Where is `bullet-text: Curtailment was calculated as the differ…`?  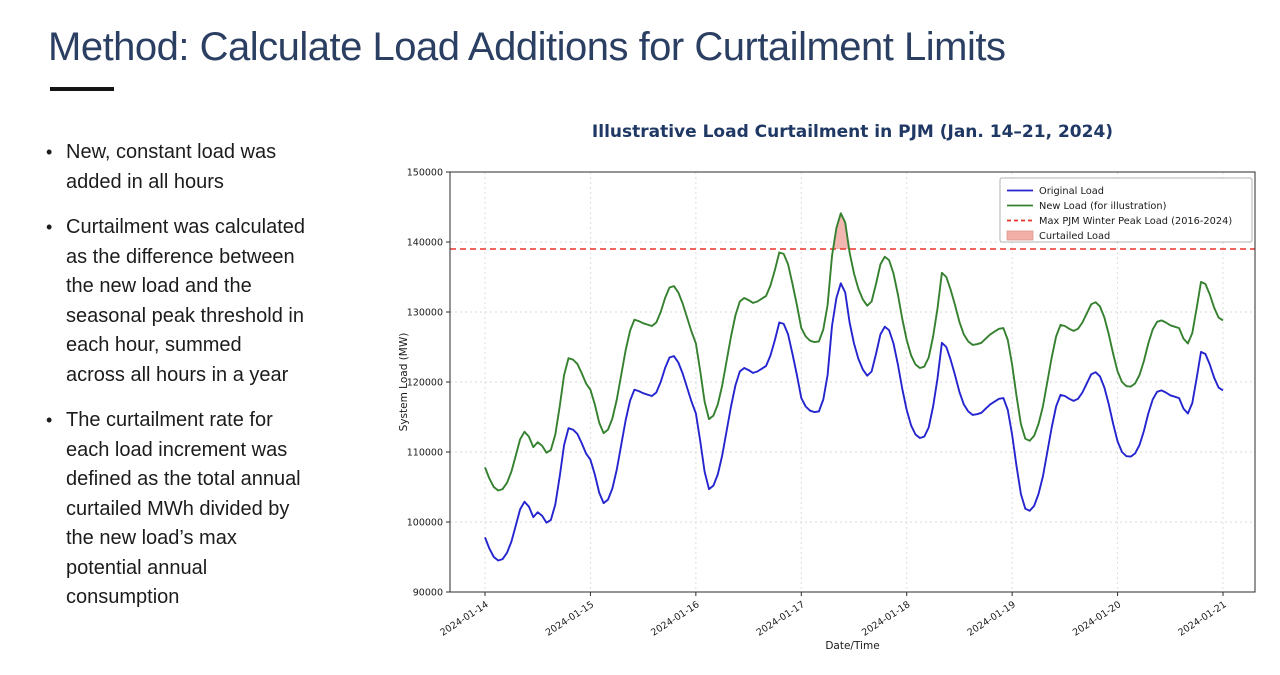
bullet-text: Curtailment was calculated as the differ… is located at coordinates (185, 301).